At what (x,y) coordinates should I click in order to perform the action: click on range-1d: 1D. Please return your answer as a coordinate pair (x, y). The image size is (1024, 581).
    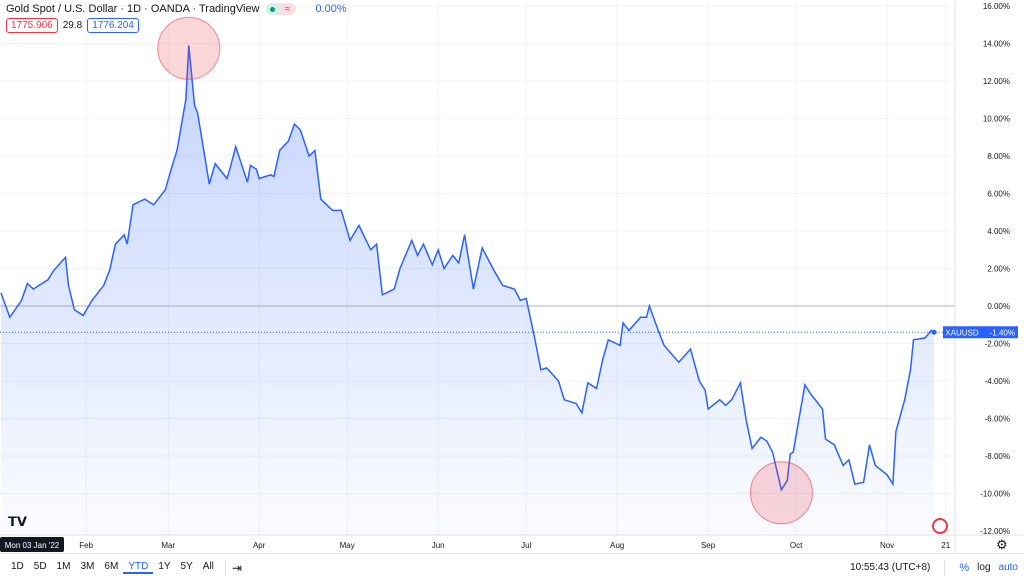
    Looking at the image, I should click on (17, 566).